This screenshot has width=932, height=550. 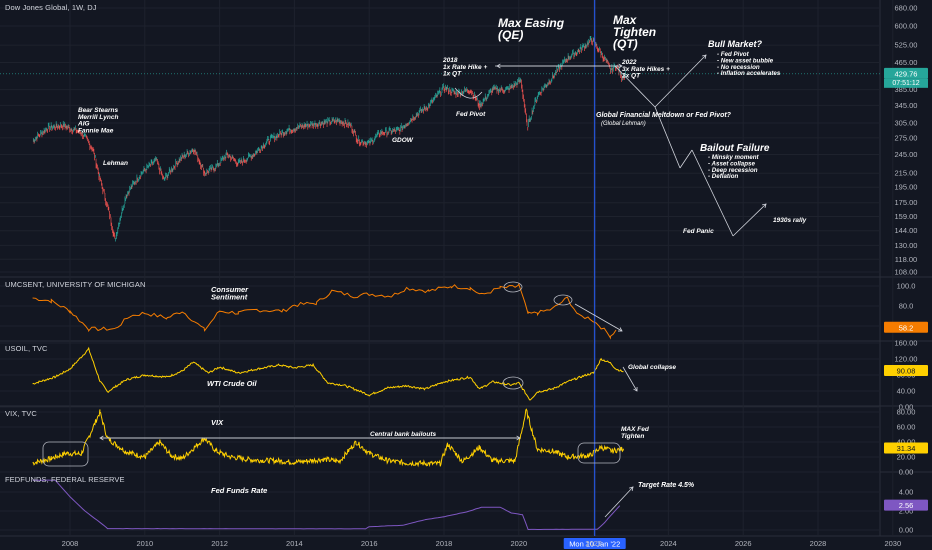 I want to click on path-bull-head, so click(x=704, y=56).